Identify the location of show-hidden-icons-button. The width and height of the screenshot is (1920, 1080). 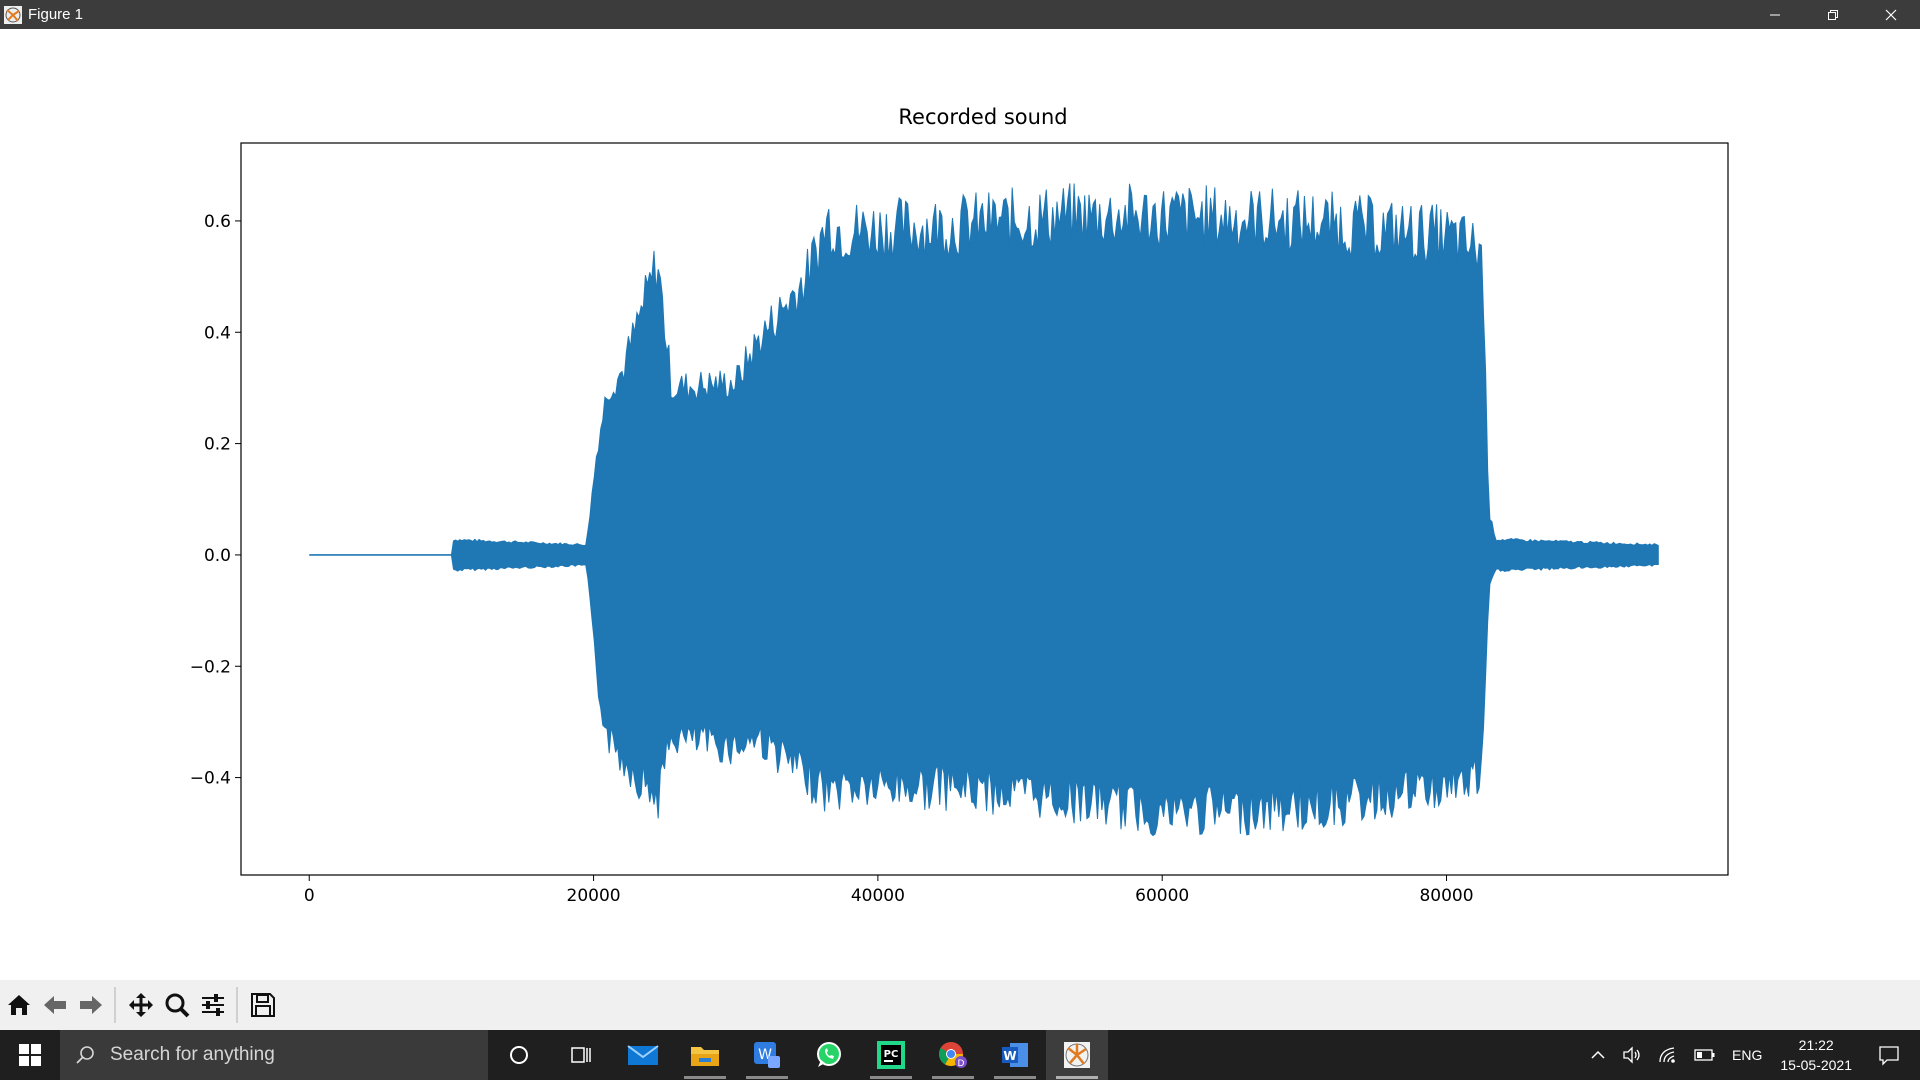
(1598, 1055).